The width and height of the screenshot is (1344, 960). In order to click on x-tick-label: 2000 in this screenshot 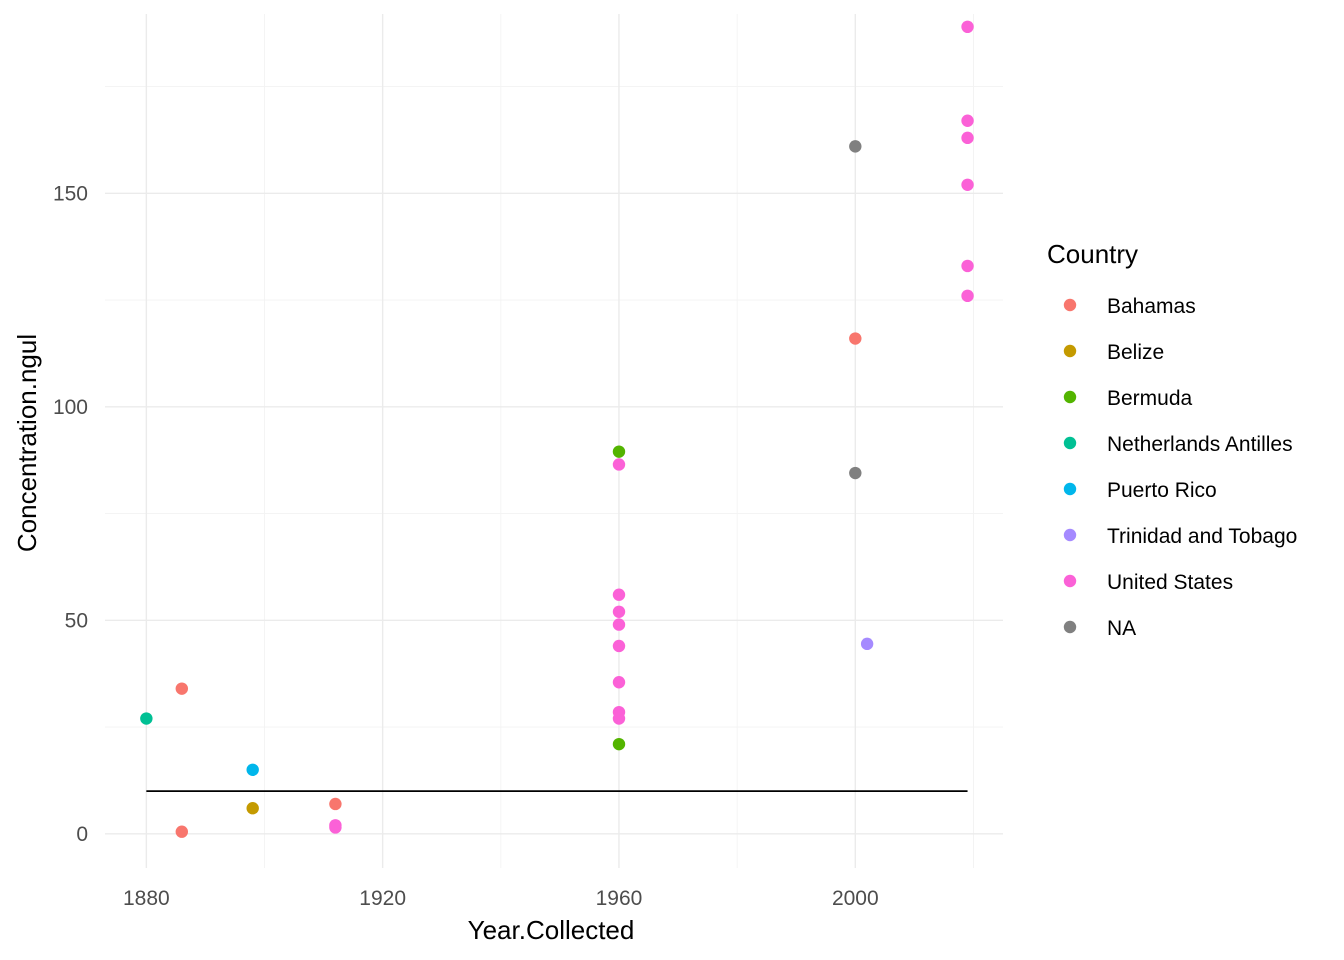, I will do `click(855, 898)`.